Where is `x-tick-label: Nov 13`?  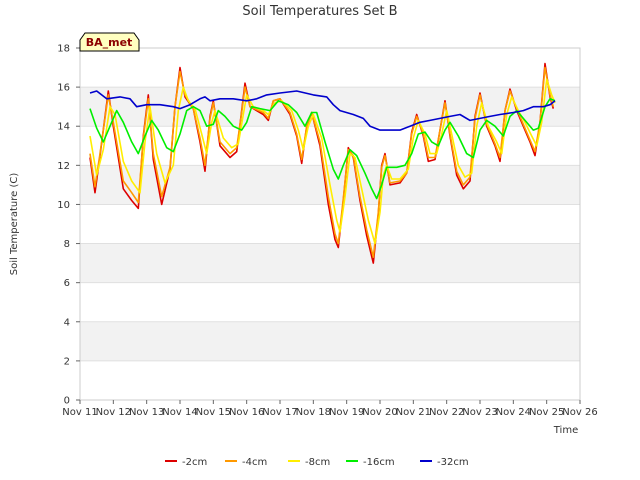 x-tick-label: Nov 13 is located at coordinates (146, 412).